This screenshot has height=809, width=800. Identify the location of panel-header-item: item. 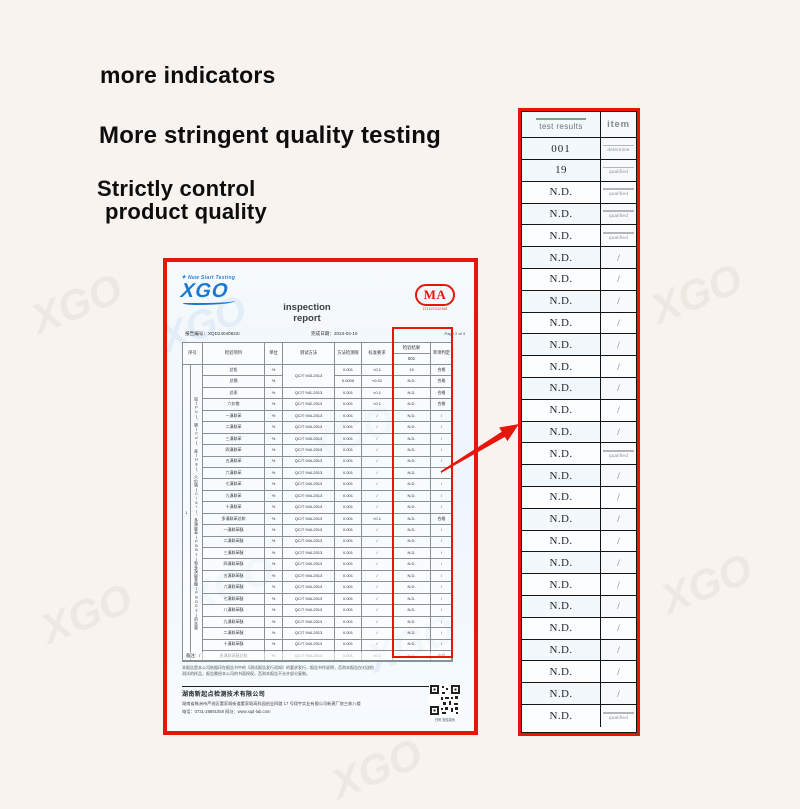
(618, 124).